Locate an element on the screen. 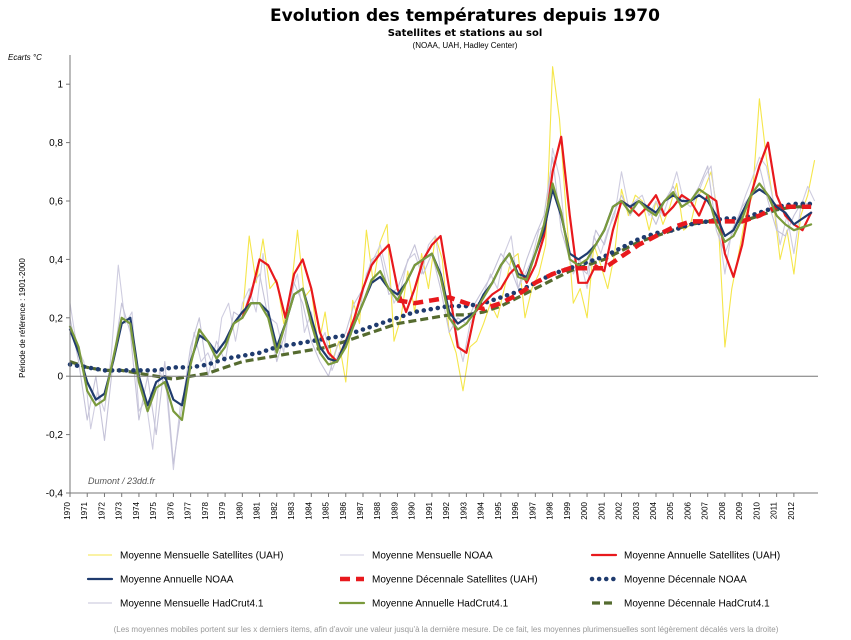  series-moyenne-decennale-satellites-uah is located at coordinates (604, 258).